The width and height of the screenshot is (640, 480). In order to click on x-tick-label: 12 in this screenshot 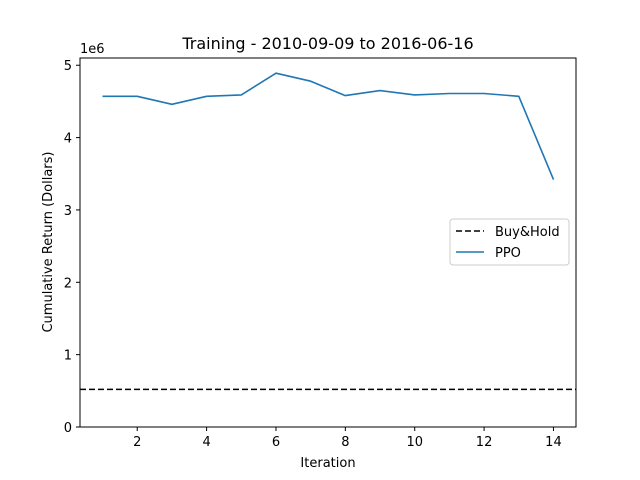, I will do `click(484, 442)`.